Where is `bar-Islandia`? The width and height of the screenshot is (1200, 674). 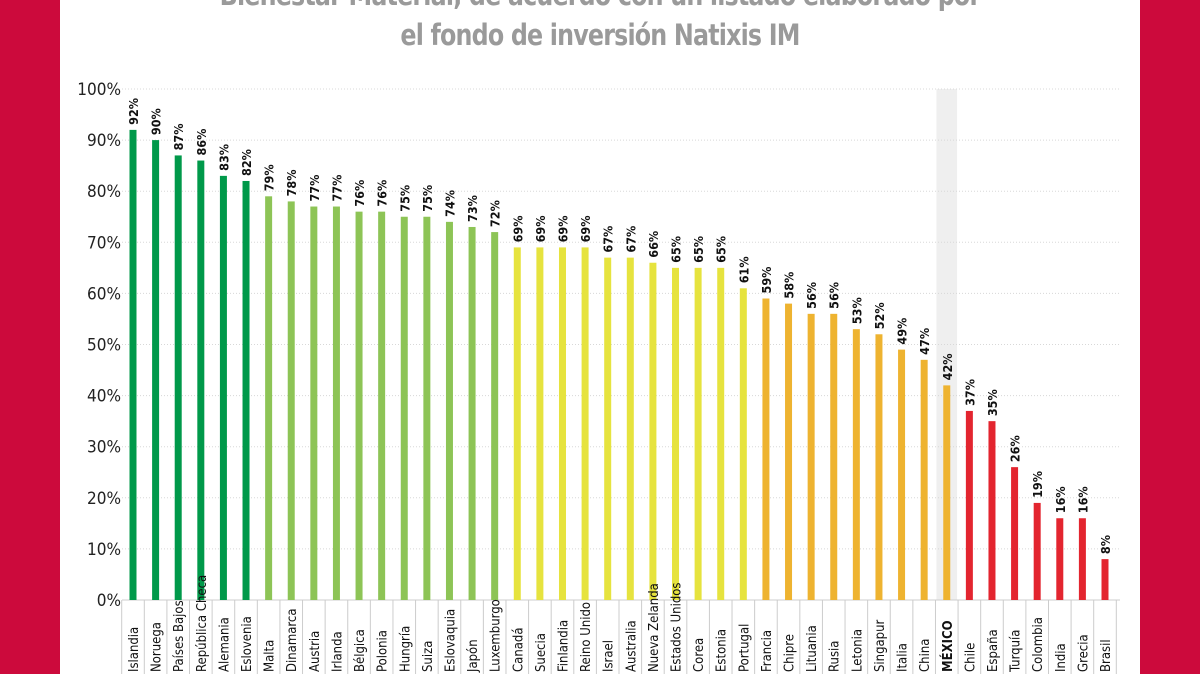
bar-Islandia is located at coordinates (133, 364).